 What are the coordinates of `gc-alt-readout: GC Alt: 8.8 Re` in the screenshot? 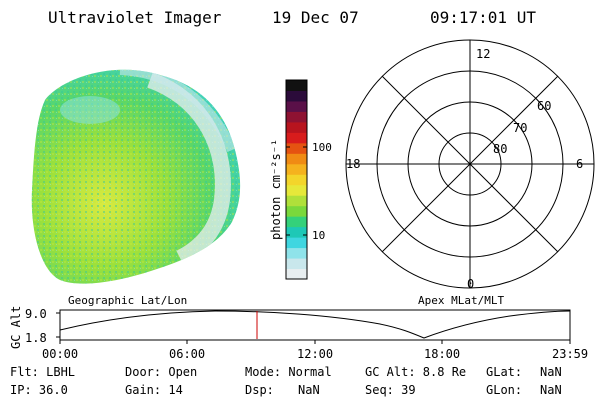 It's located at (416, 372).